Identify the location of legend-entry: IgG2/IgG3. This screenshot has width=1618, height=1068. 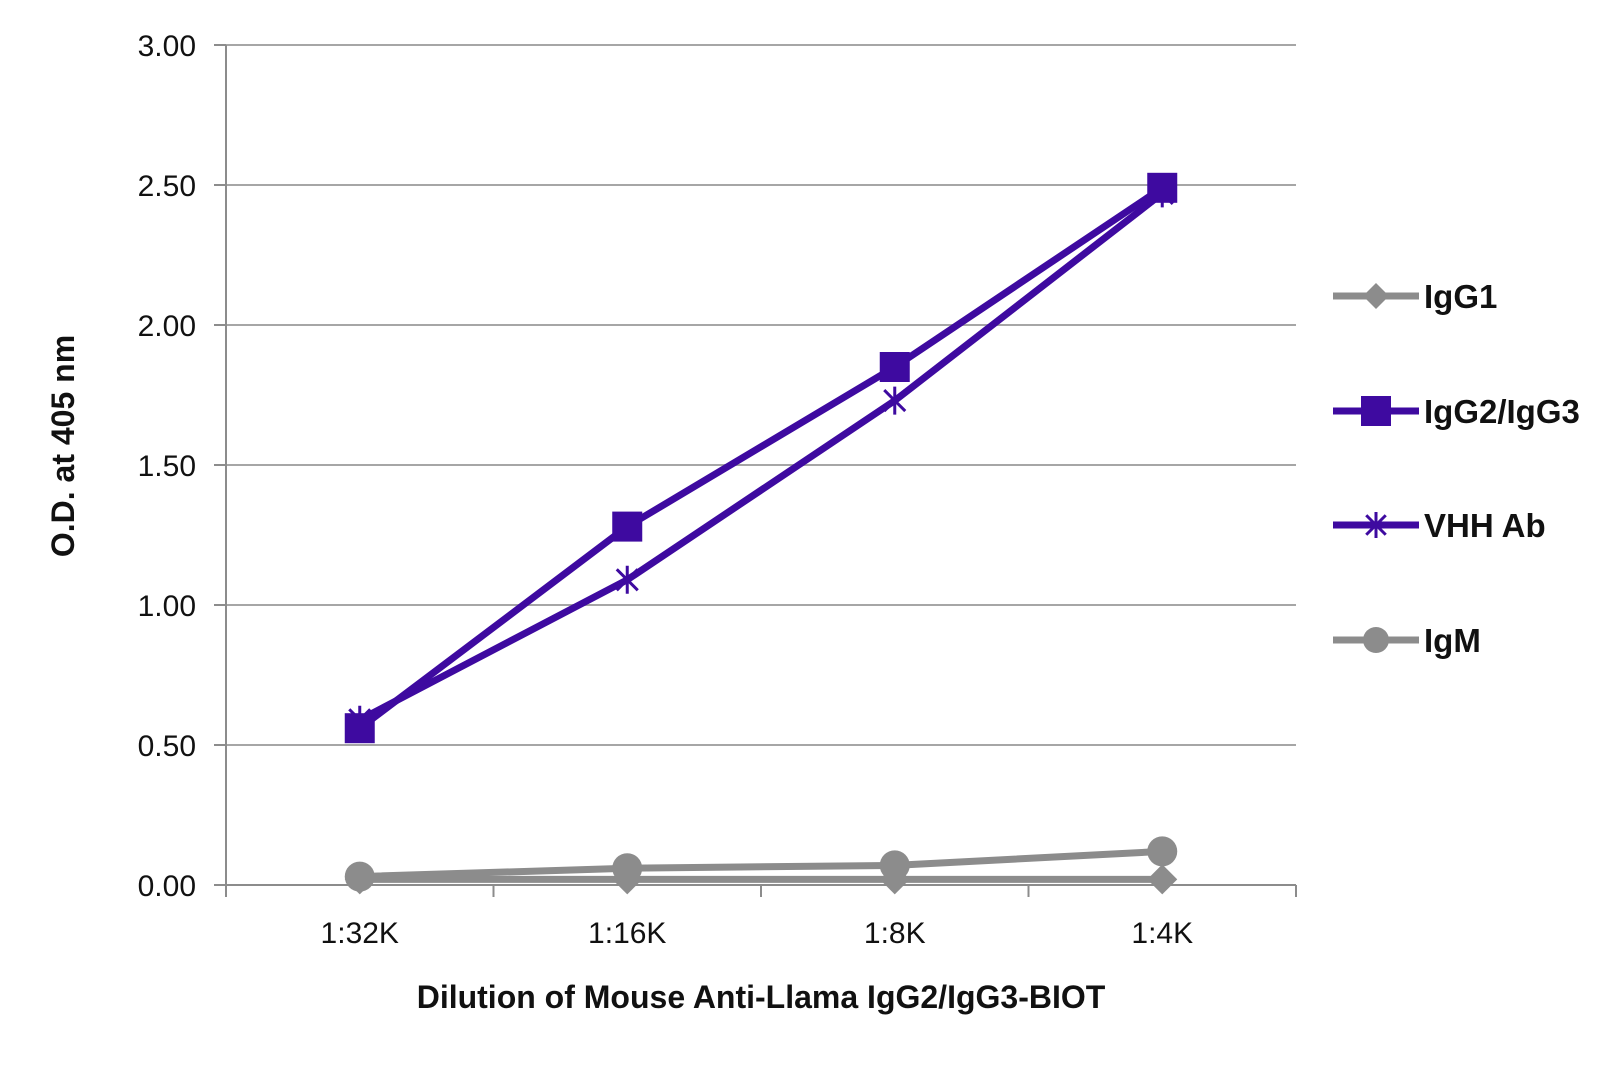
(1456, 411).